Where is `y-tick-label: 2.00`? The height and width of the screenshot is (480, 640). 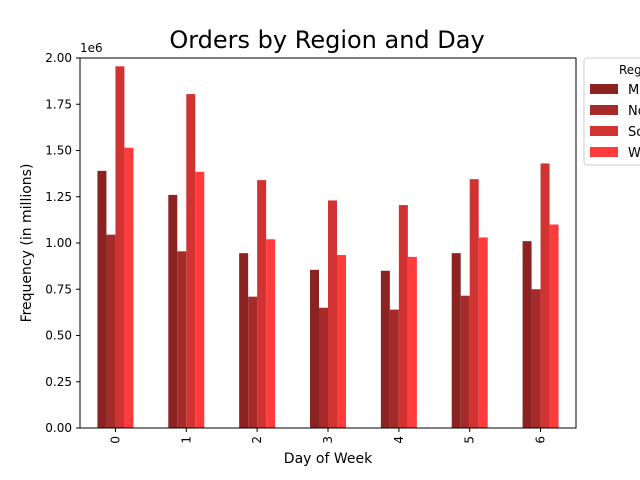
y-tick-label: 2.00 is located at coordinates (58, 58).